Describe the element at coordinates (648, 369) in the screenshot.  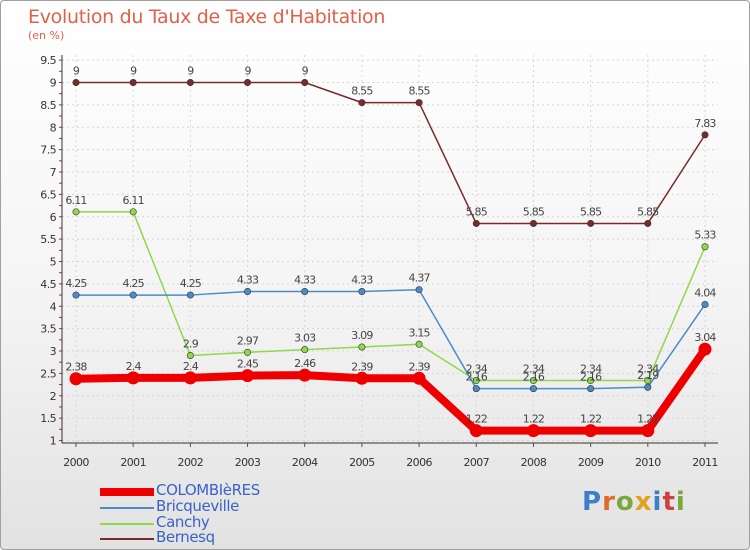
I see `data-label: 2.34` at that location.